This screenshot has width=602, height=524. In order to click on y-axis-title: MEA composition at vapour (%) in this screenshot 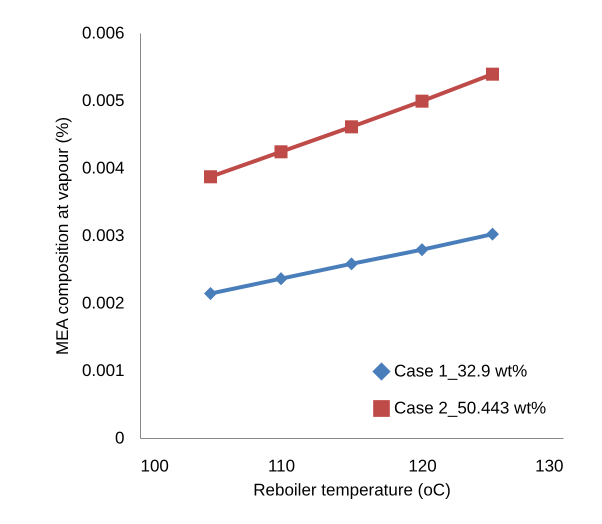, I will do `click(62, 236)`.